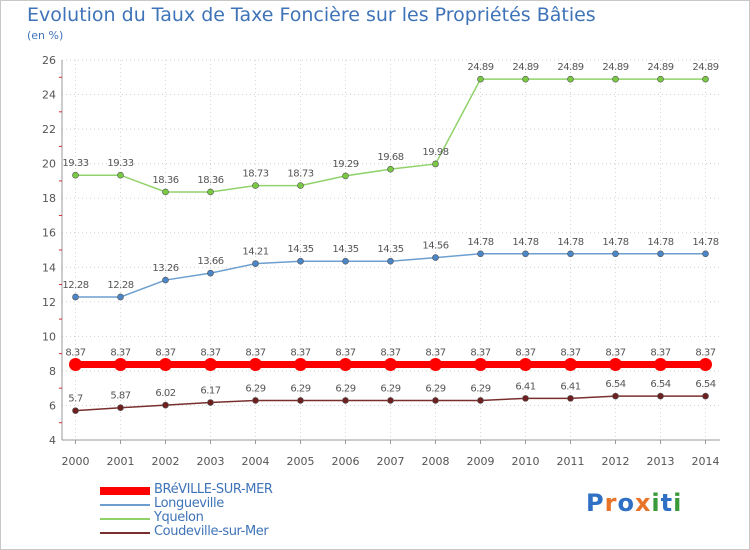 Image resolution: width=750 pixels, height=550 pixels. I want to click on data-label: 14.35, so click(300, 249).